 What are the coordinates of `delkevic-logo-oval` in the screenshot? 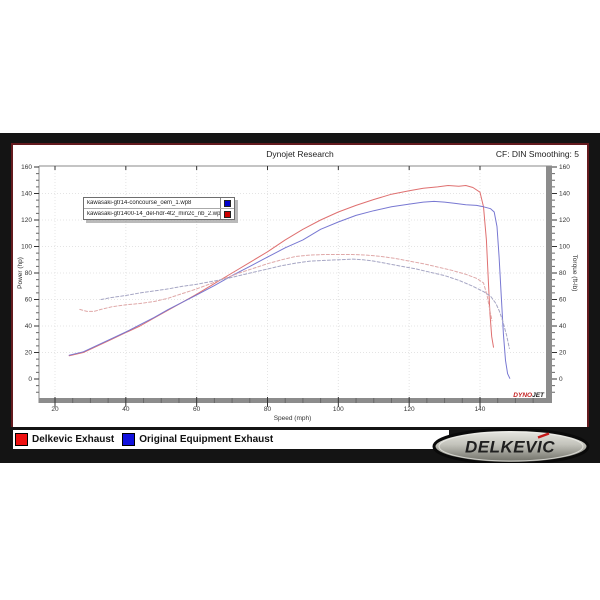 It's located at (511, 445).